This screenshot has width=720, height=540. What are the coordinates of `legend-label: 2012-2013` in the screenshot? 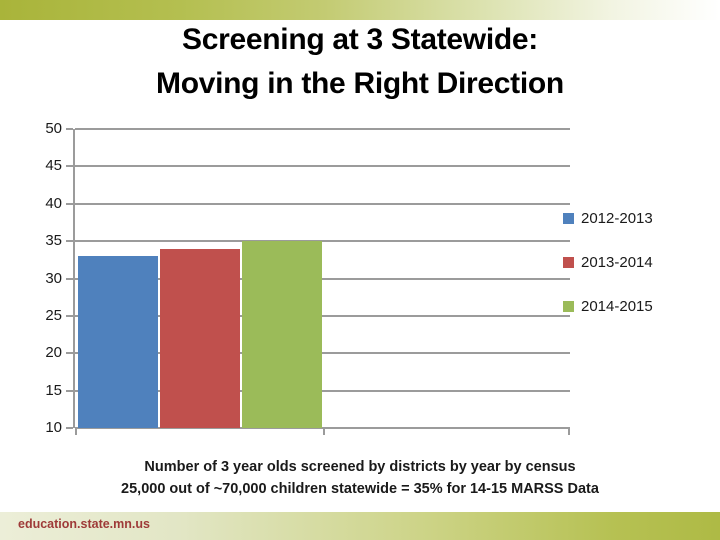 It's located at (617, 218).